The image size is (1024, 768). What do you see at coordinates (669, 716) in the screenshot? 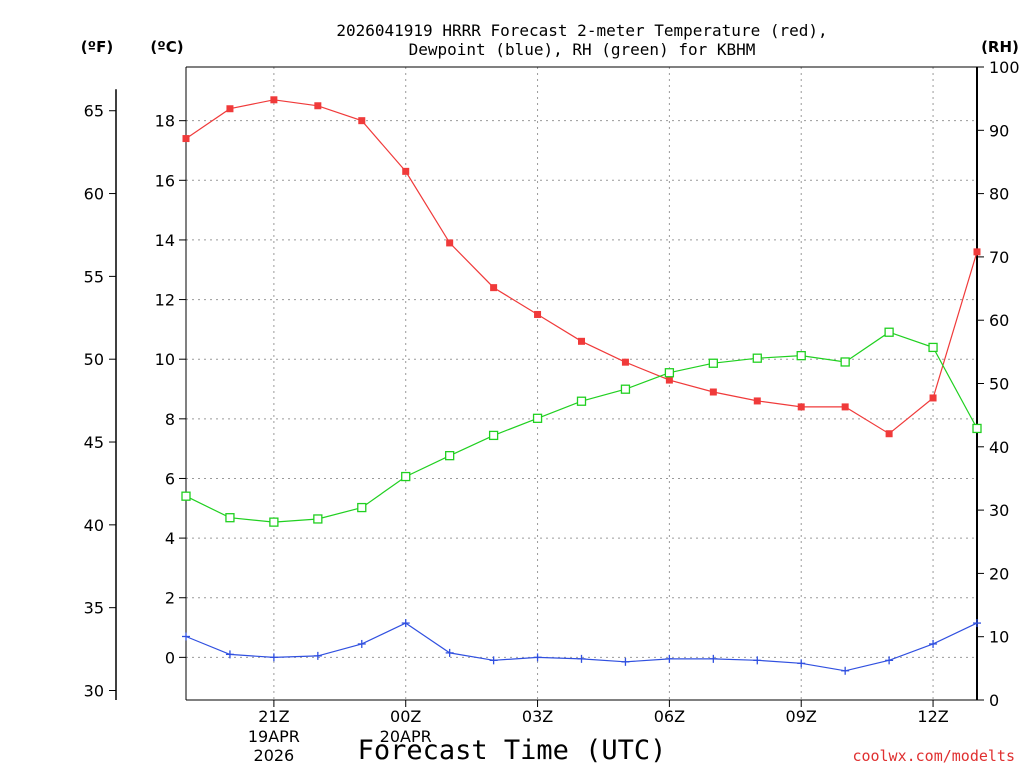
I see `x-tick-label: 06Z` at bounding box center [669, 716].